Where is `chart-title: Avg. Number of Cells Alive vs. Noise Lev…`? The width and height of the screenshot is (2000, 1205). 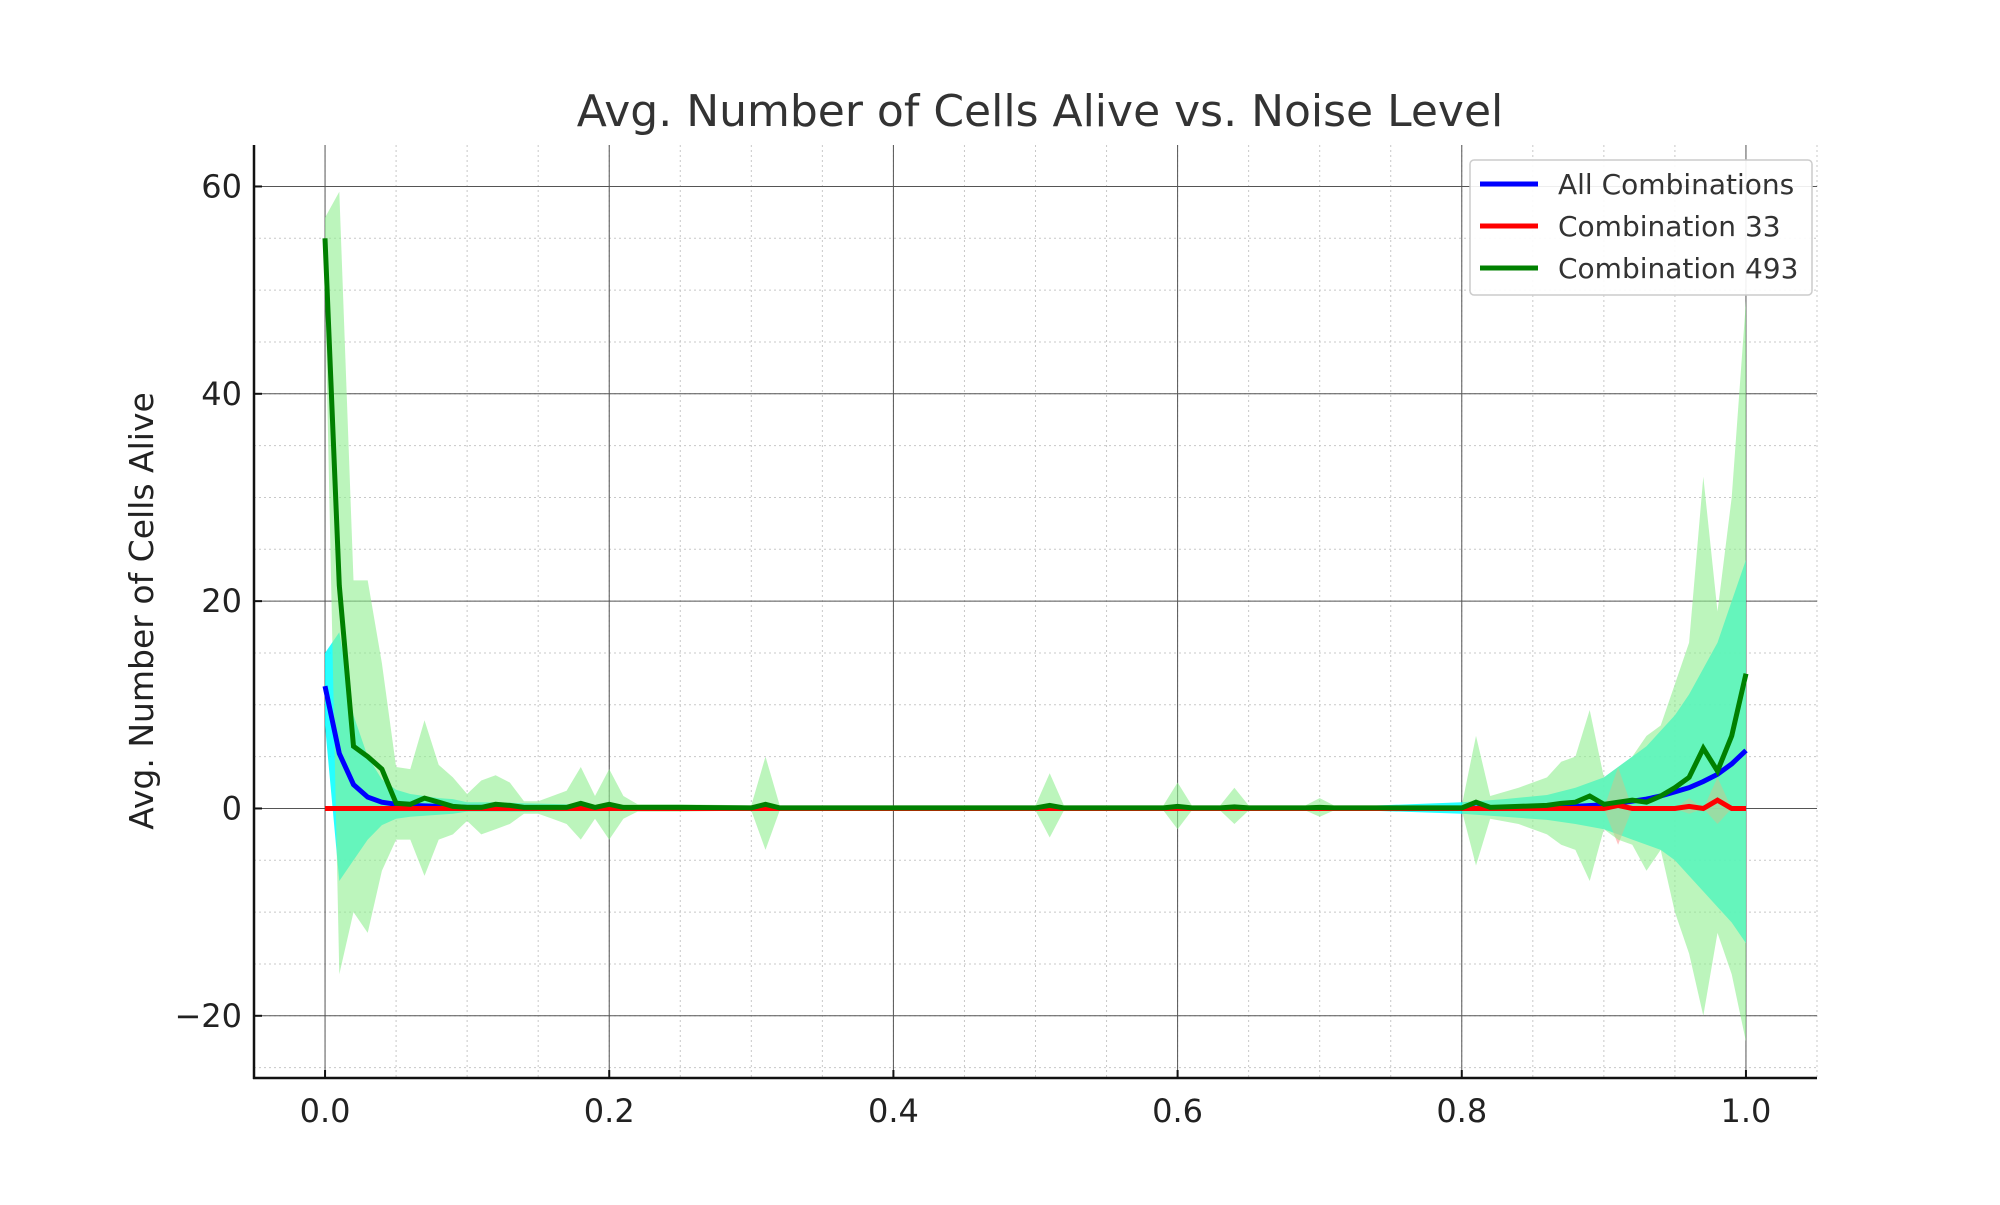
chart-title: Avg. Number of Cells Alive vs. Noise Lev… is located at coordinates (1040, 111).